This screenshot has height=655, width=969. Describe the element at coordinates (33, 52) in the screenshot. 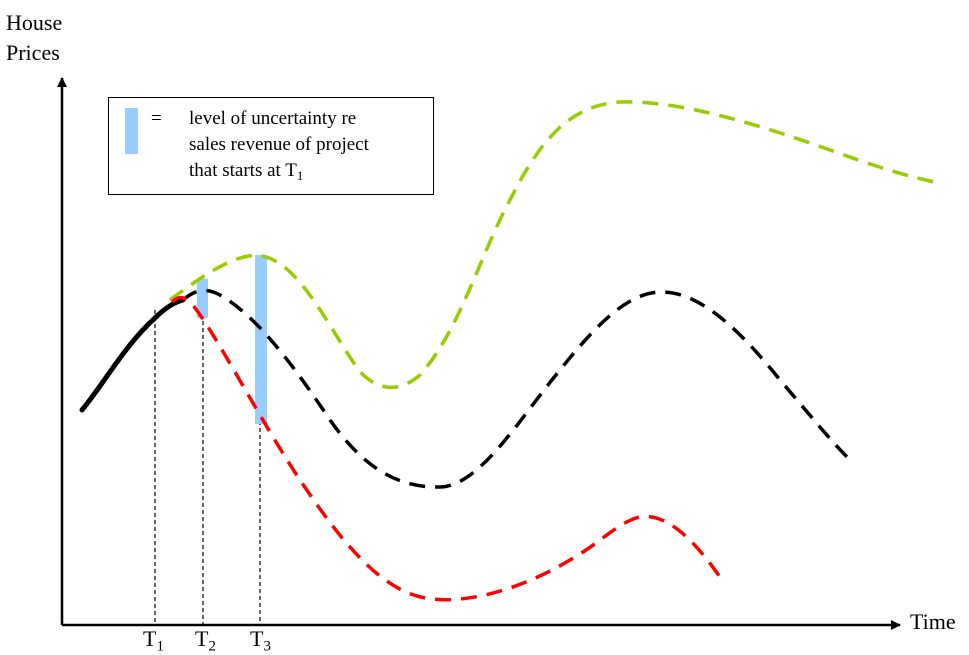

I see `y-axis-label-line2: Prices` at that location.